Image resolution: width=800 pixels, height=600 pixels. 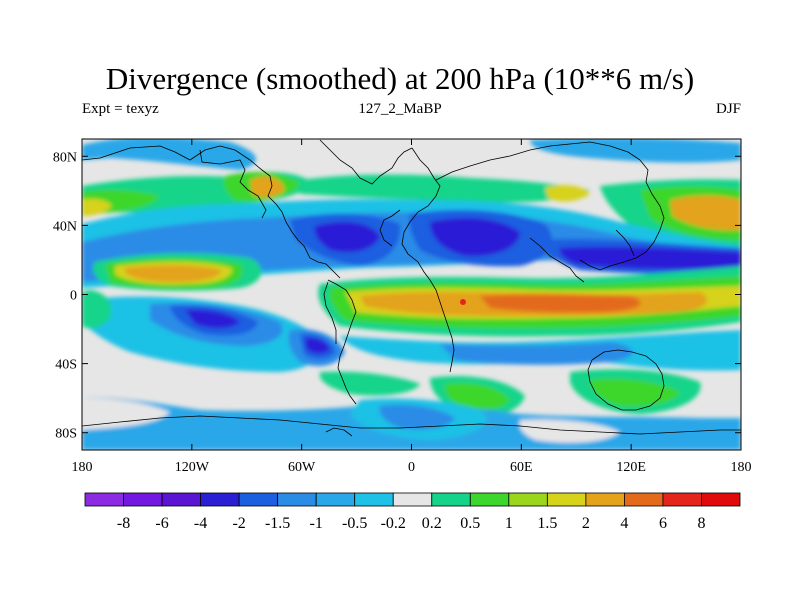 I want to click on y-tick-label: 40S, so click(x=66, y=365).